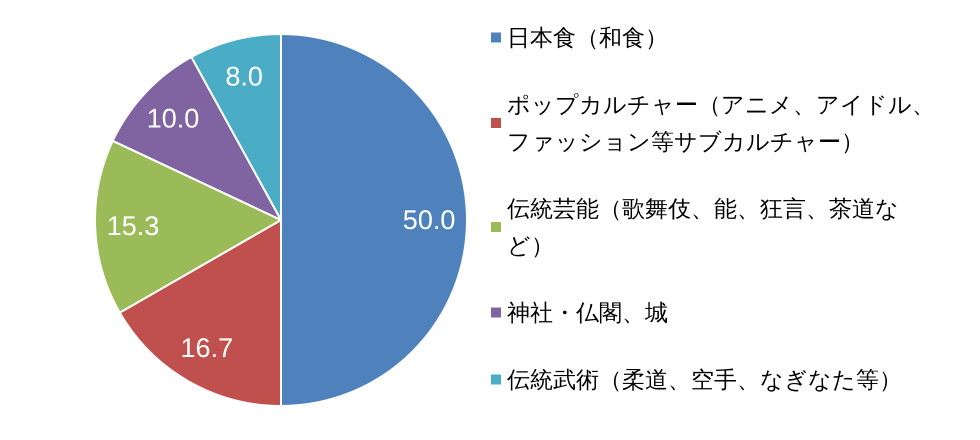  What do you see at coordinates (244, 77) in the screenshot?
I see `data-label: 8.0` at bounding box center [244, 77].